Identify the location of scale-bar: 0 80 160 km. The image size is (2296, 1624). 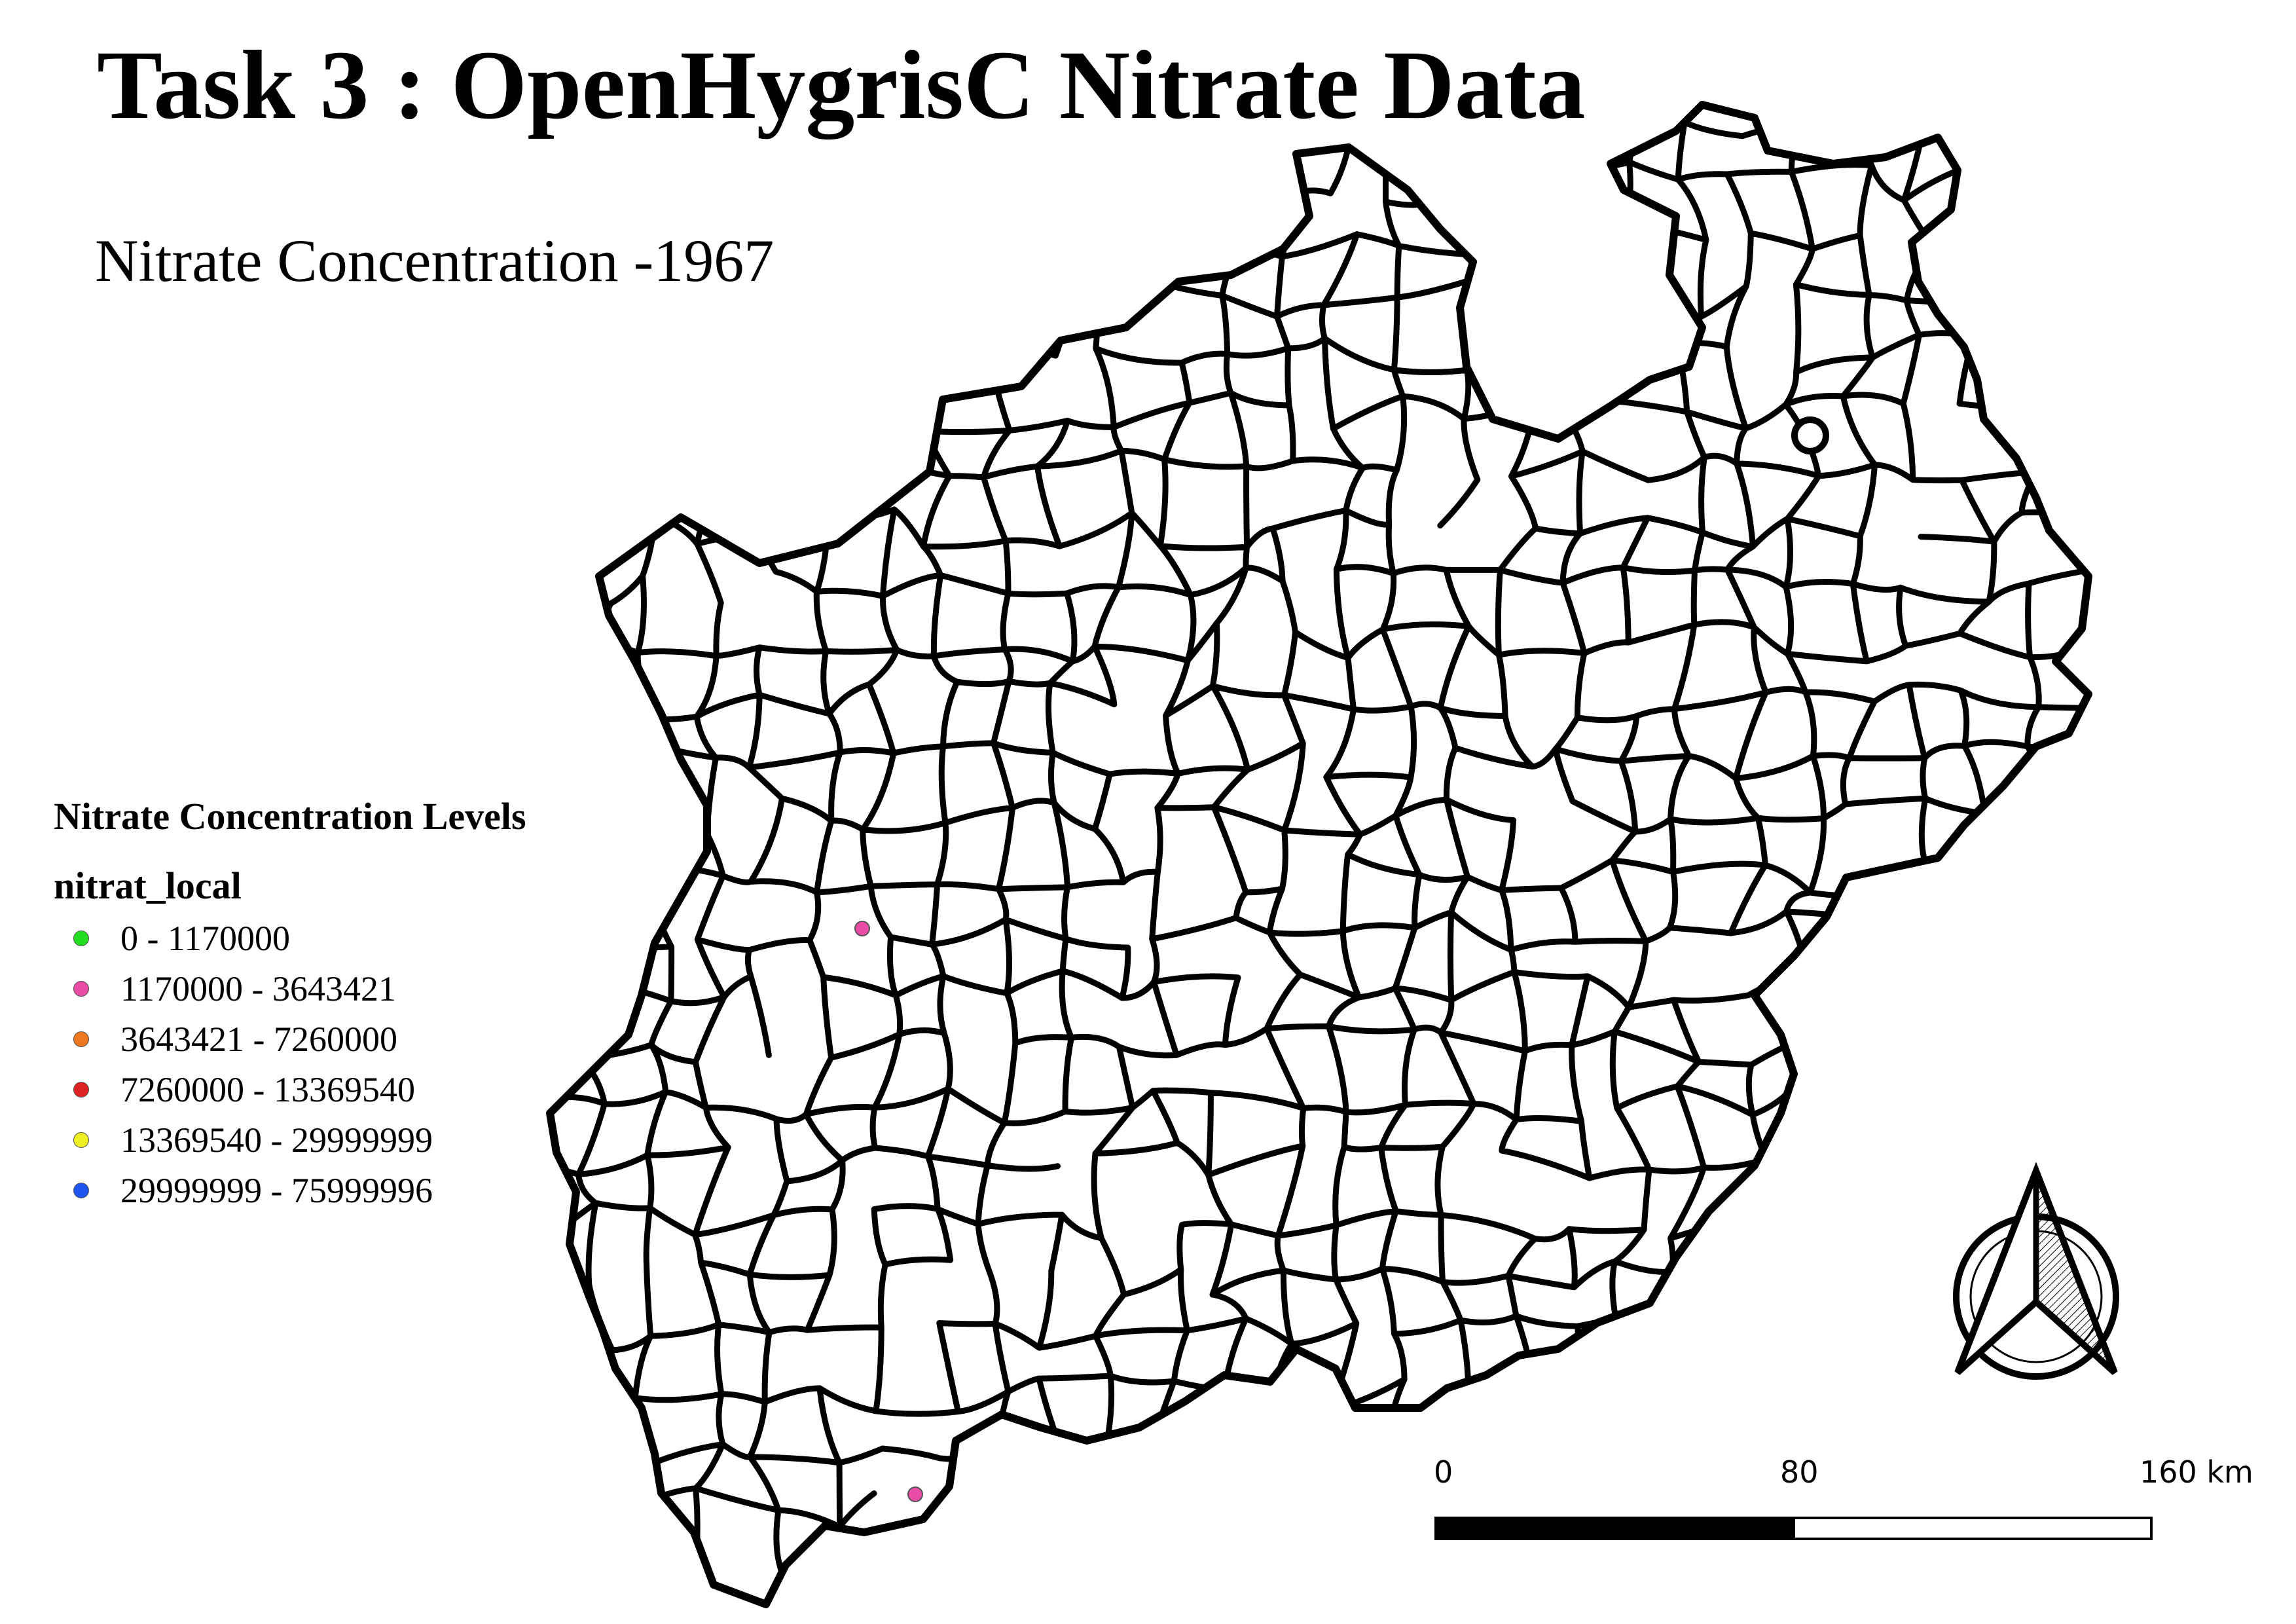
(1843, 1508).